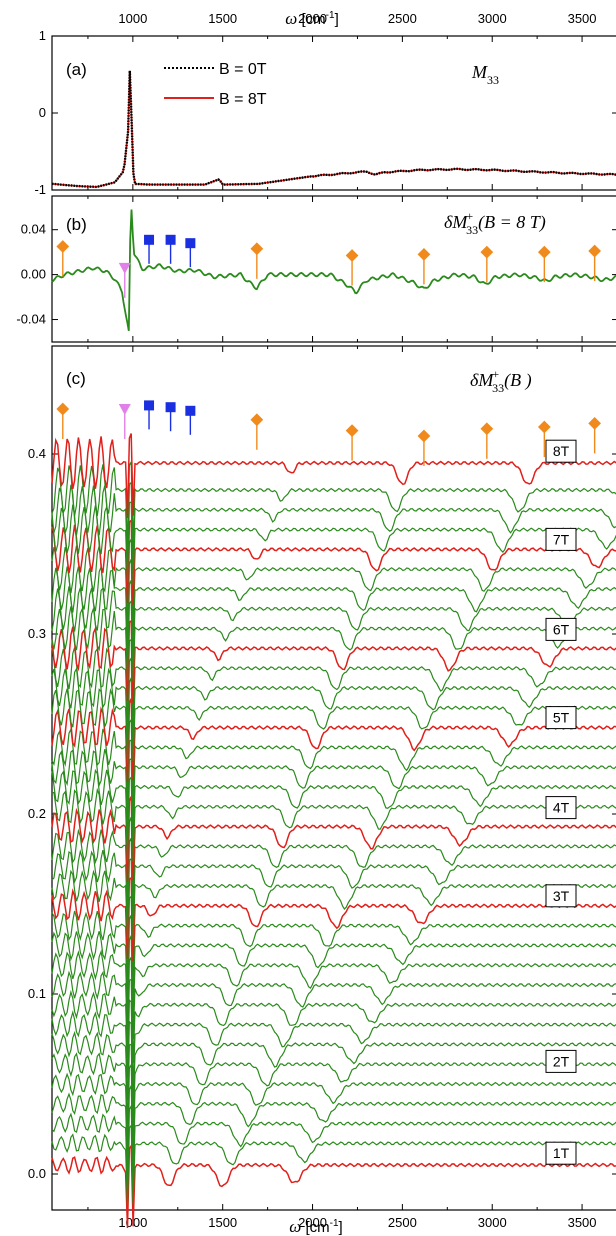 The height and width of the screenshot is (1236, 616). What do you see at coordinates (215, 84) in the screenshot?
I see `legend: B = 0T B = 8T` at bounding box center [215, 84].